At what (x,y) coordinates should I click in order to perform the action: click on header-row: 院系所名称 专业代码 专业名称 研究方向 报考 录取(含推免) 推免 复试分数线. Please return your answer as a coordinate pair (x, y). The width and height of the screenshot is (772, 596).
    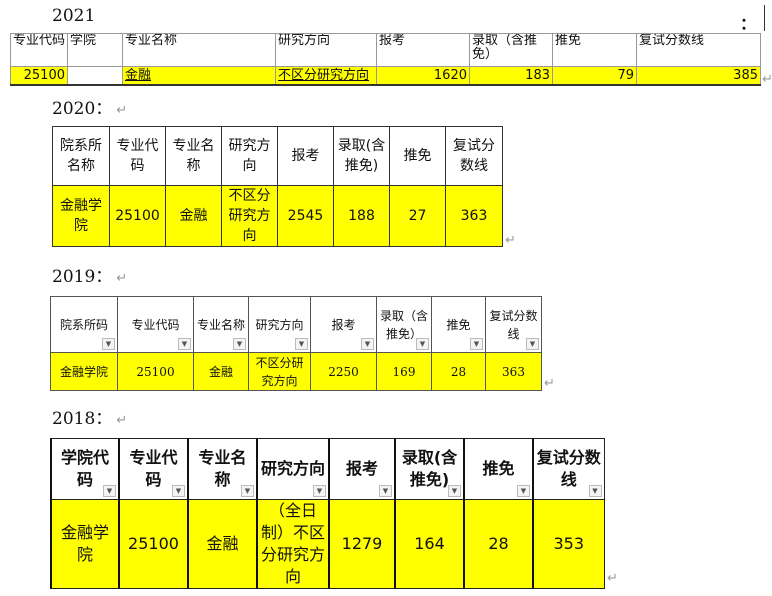
    Looking at the image, I should click on (277, 156).